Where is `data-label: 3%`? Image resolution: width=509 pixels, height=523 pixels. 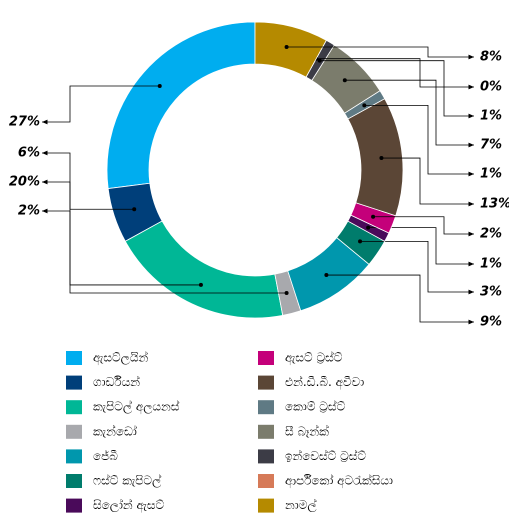
data-label: 3% is located at coordinates (491, 292).